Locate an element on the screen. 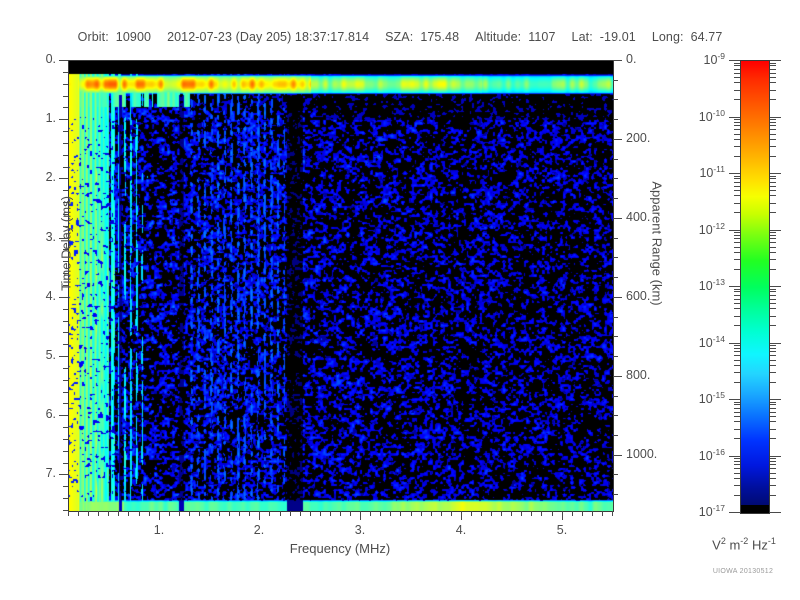  y-axis-left-tick-label: 0. is located at coordinates (50, 59).